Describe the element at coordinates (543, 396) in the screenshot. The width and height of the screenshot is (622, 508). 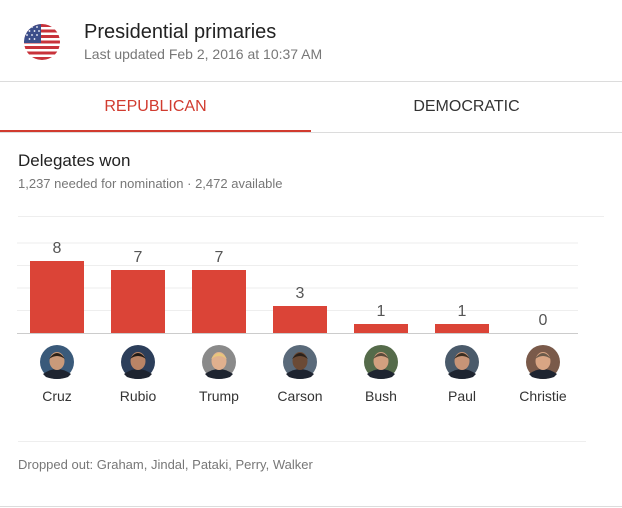
I see `candidate-name-label: Christie` at that location.